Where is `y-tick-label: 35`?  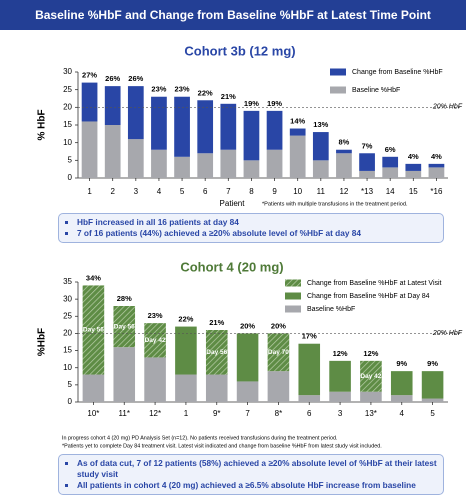 y-tick-label: 35 is located at coordinates (67, 281).